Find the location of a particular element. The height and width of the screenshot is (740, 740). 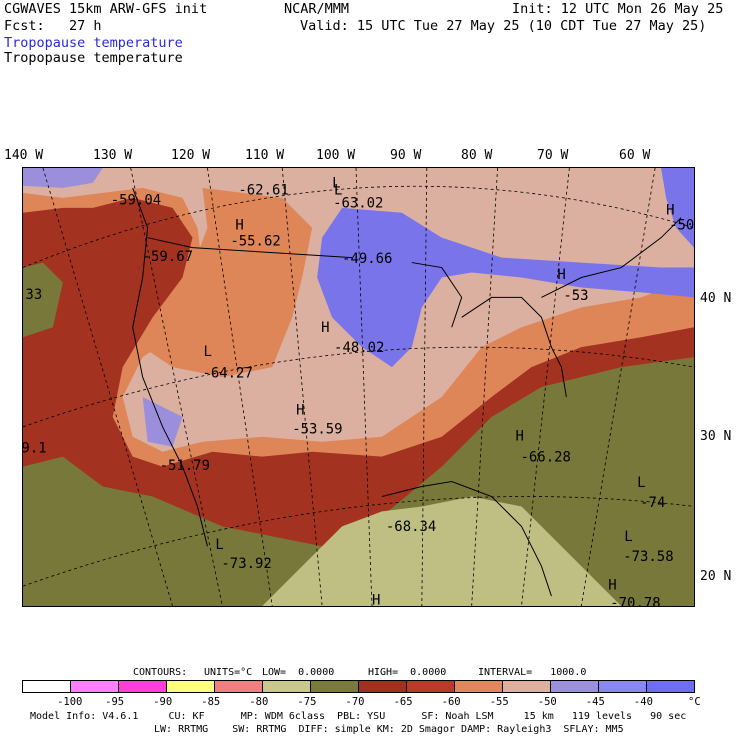

purple-region-nw is located at coordinates (63, 178).